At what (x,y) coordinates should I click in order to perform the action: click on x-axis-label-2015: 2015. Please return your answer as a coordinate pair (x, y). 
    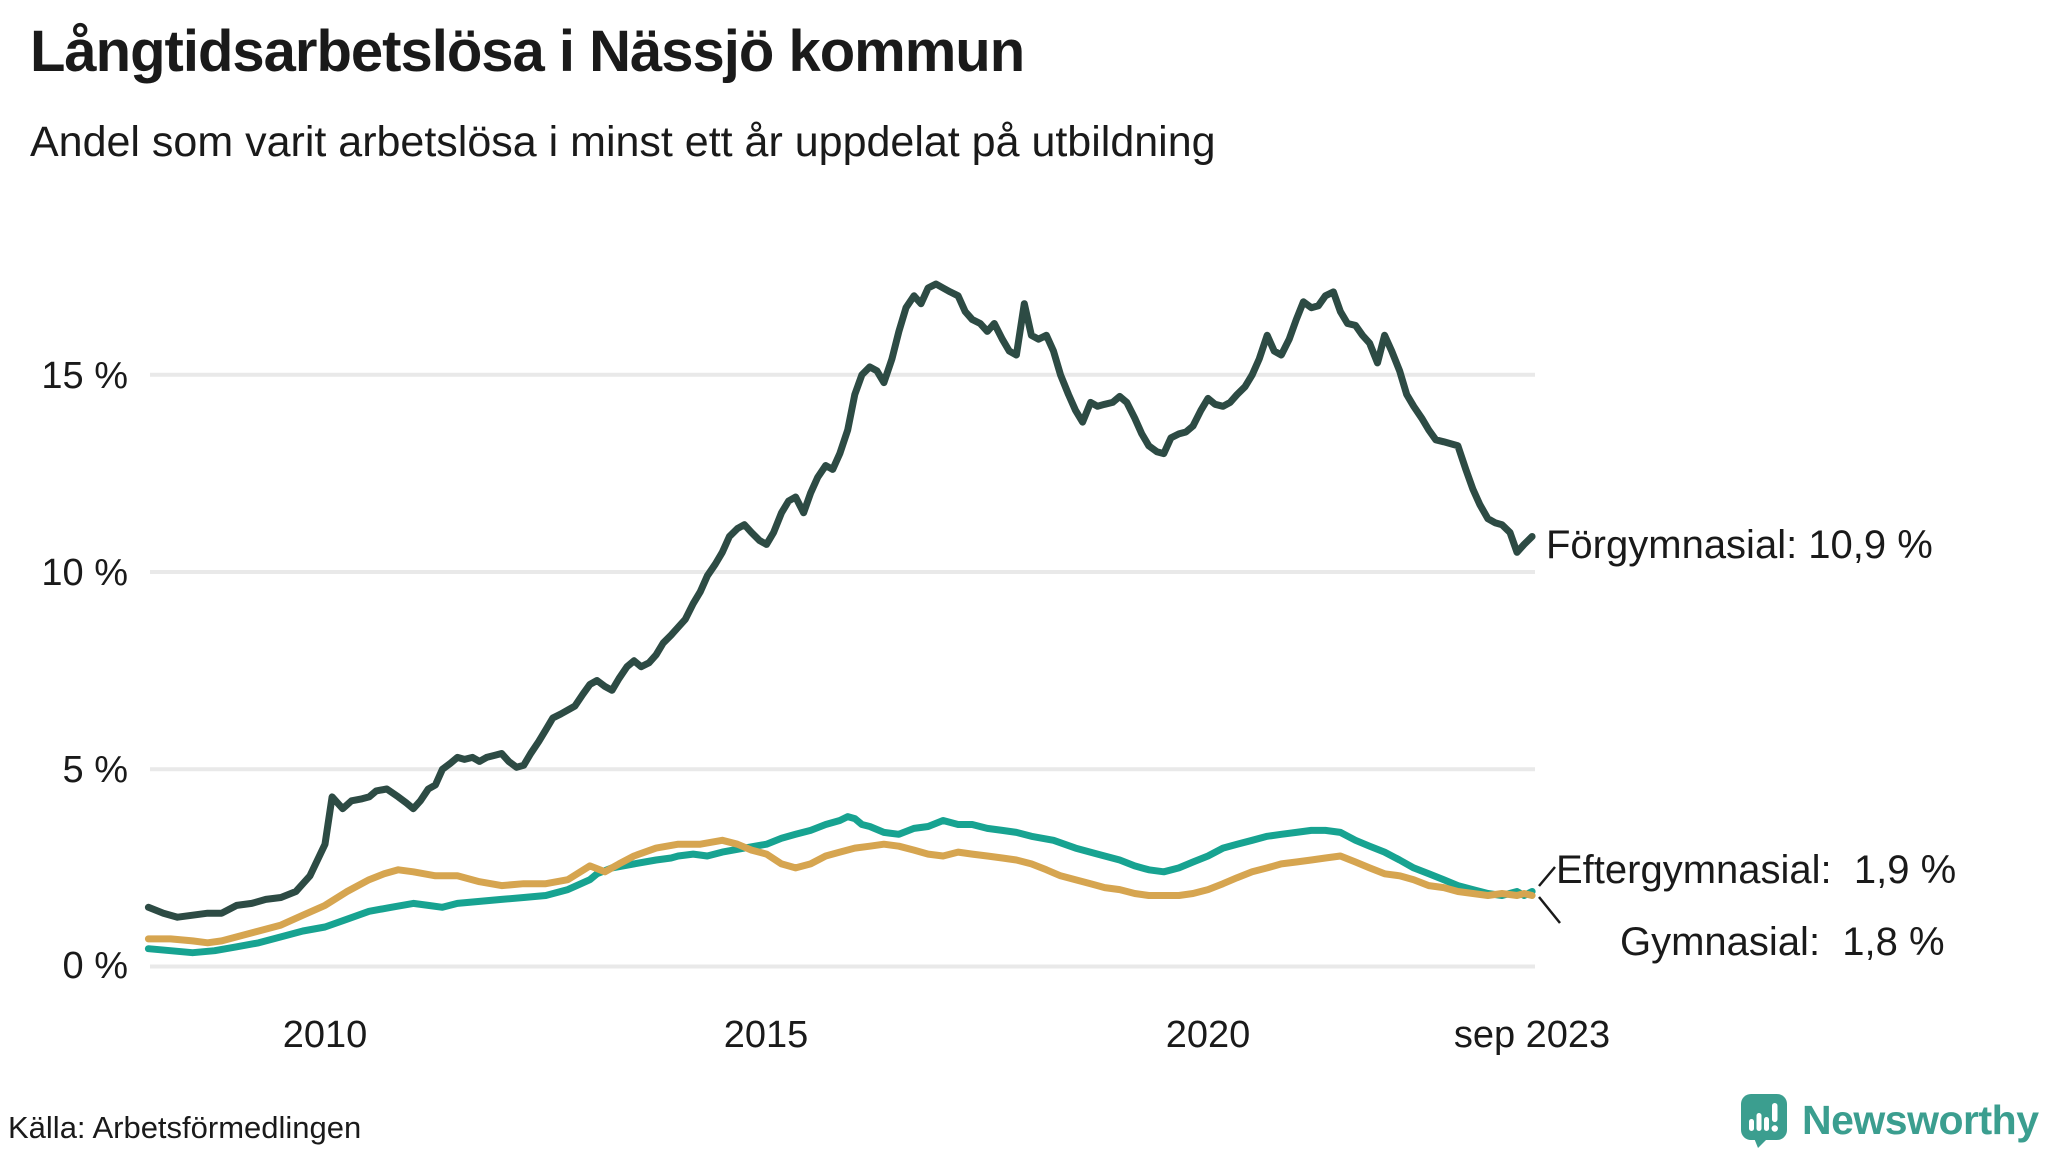
    Looking at the image, I should click on (766, 1035).